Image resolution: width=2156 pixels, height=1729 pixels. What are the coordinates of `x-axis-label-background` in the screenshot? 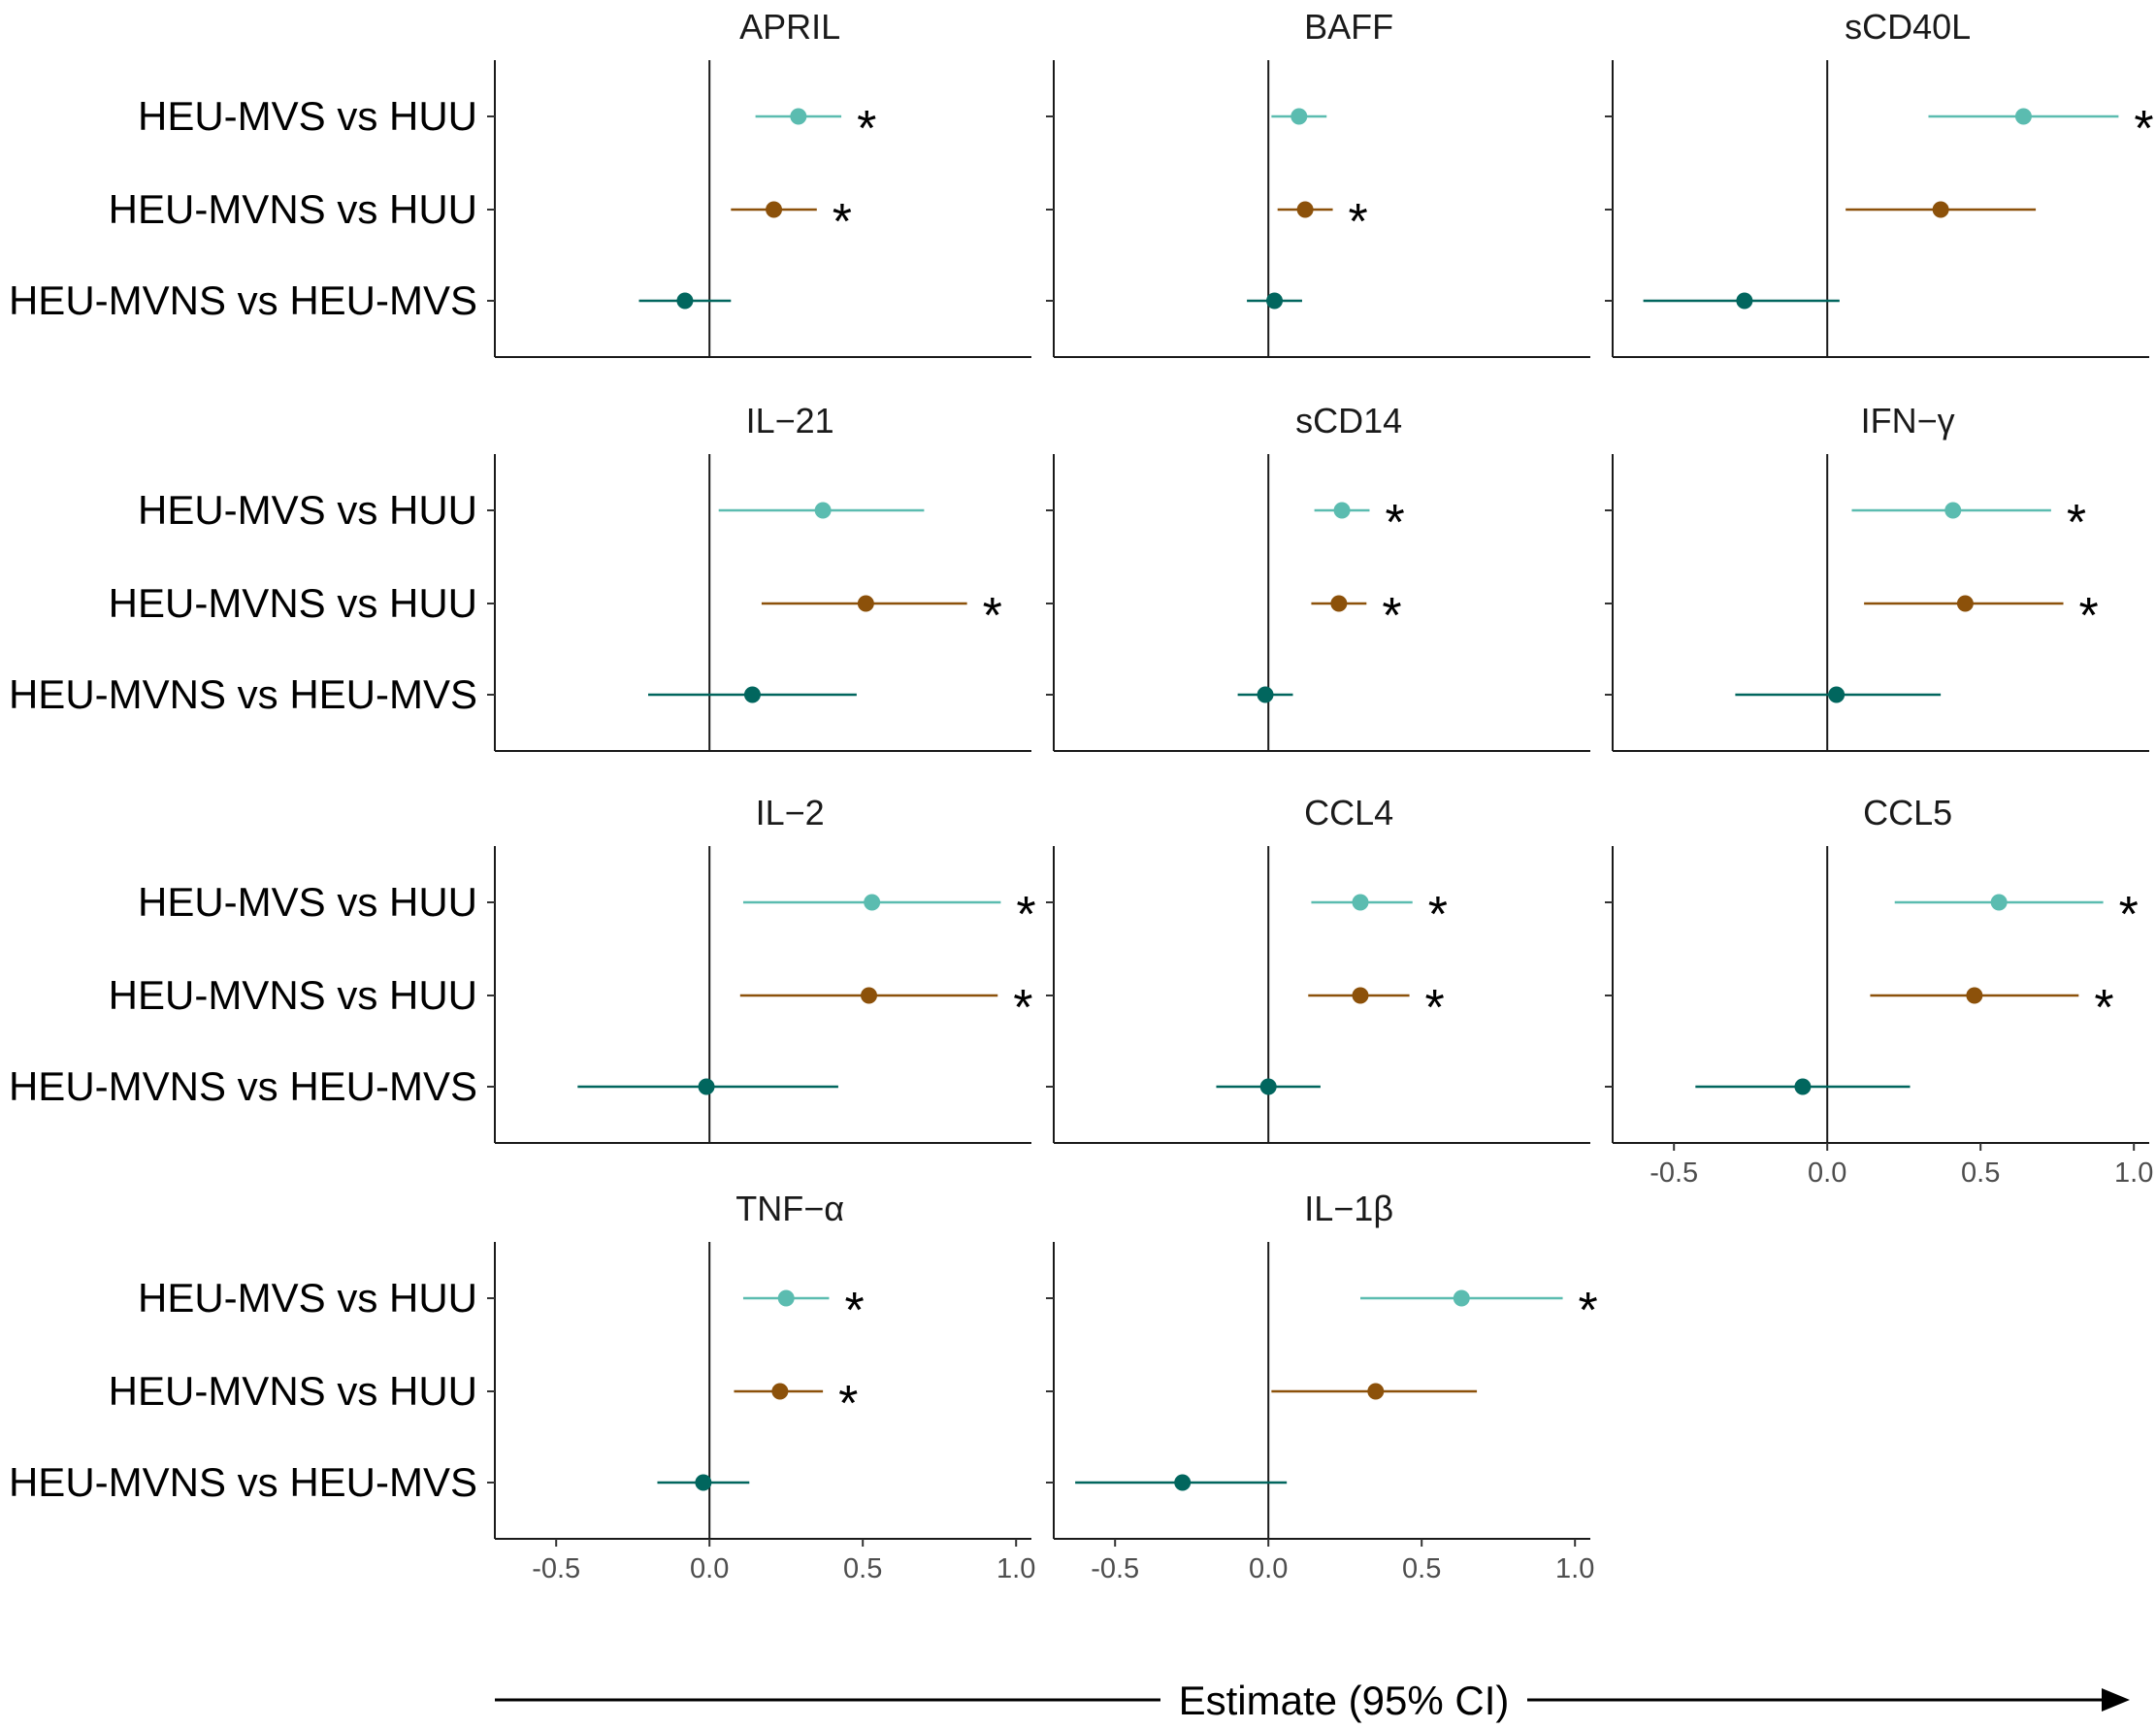 It's located at (1343, 1696).